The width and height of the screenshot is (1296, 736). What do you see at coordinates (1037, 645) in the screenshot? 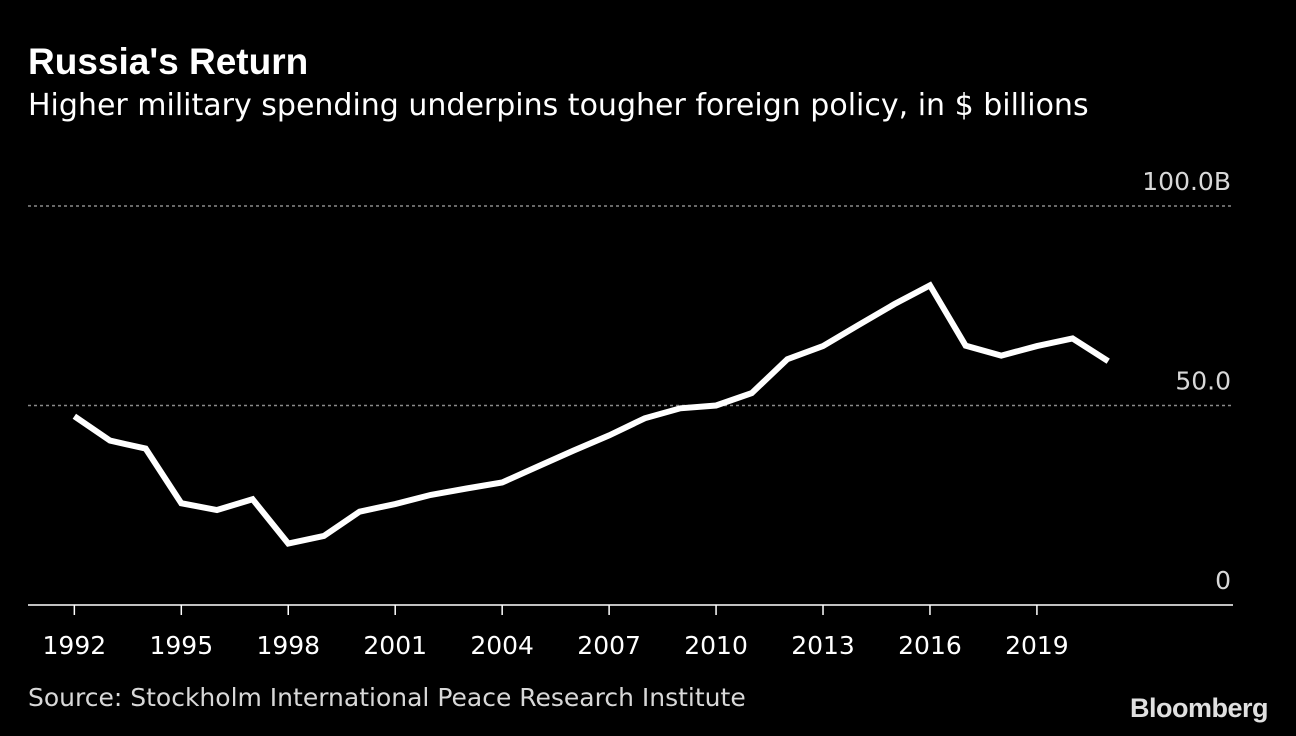
I see `x-tick-label-2019: 2019` at bounding box center [1037, 645].